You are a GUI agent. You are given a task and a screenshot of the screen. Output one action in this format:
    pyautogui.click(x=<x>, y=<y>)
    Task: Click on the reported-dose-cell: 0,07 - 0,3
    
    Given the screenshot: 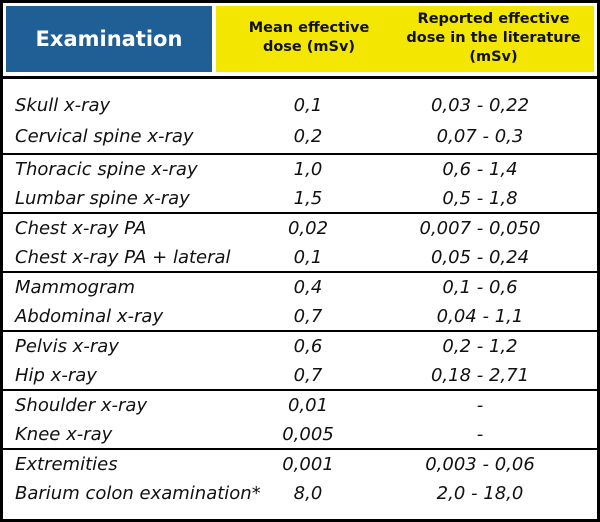 What is the action you would take?
    pyautogui.click(x=480, y=136)
    